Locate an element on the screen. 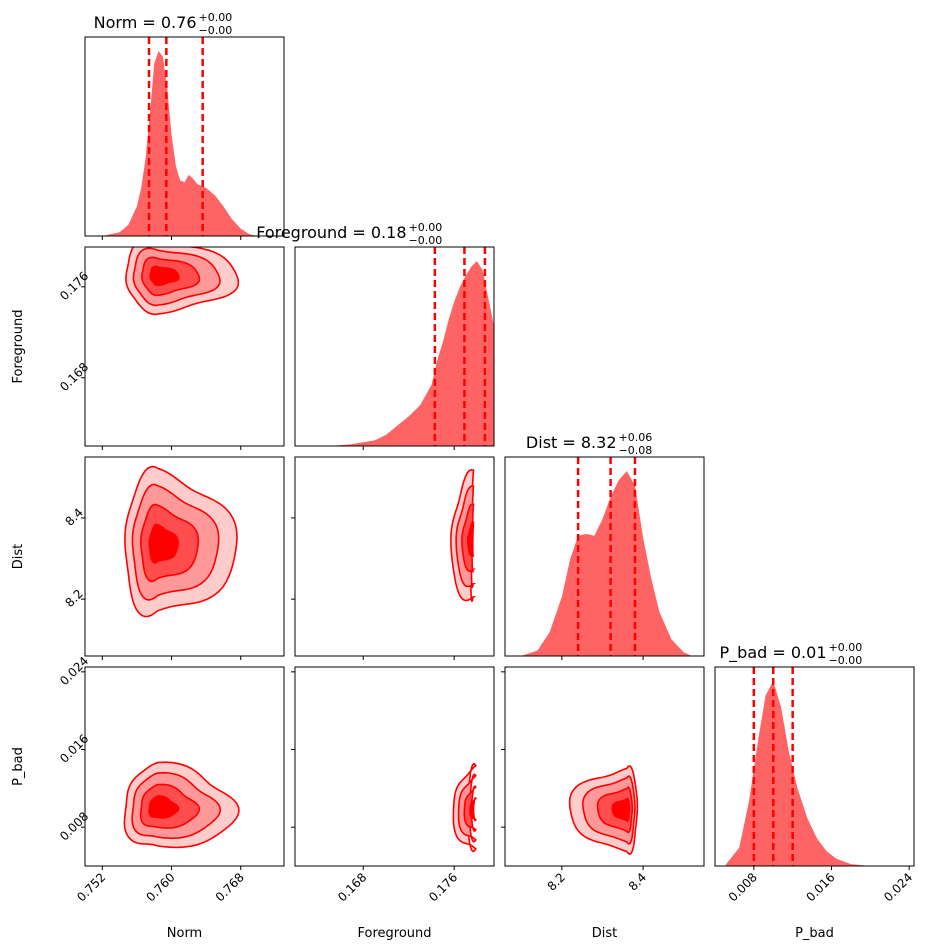  x-tick-label: 0.760 is located at coordinates (160, 887).